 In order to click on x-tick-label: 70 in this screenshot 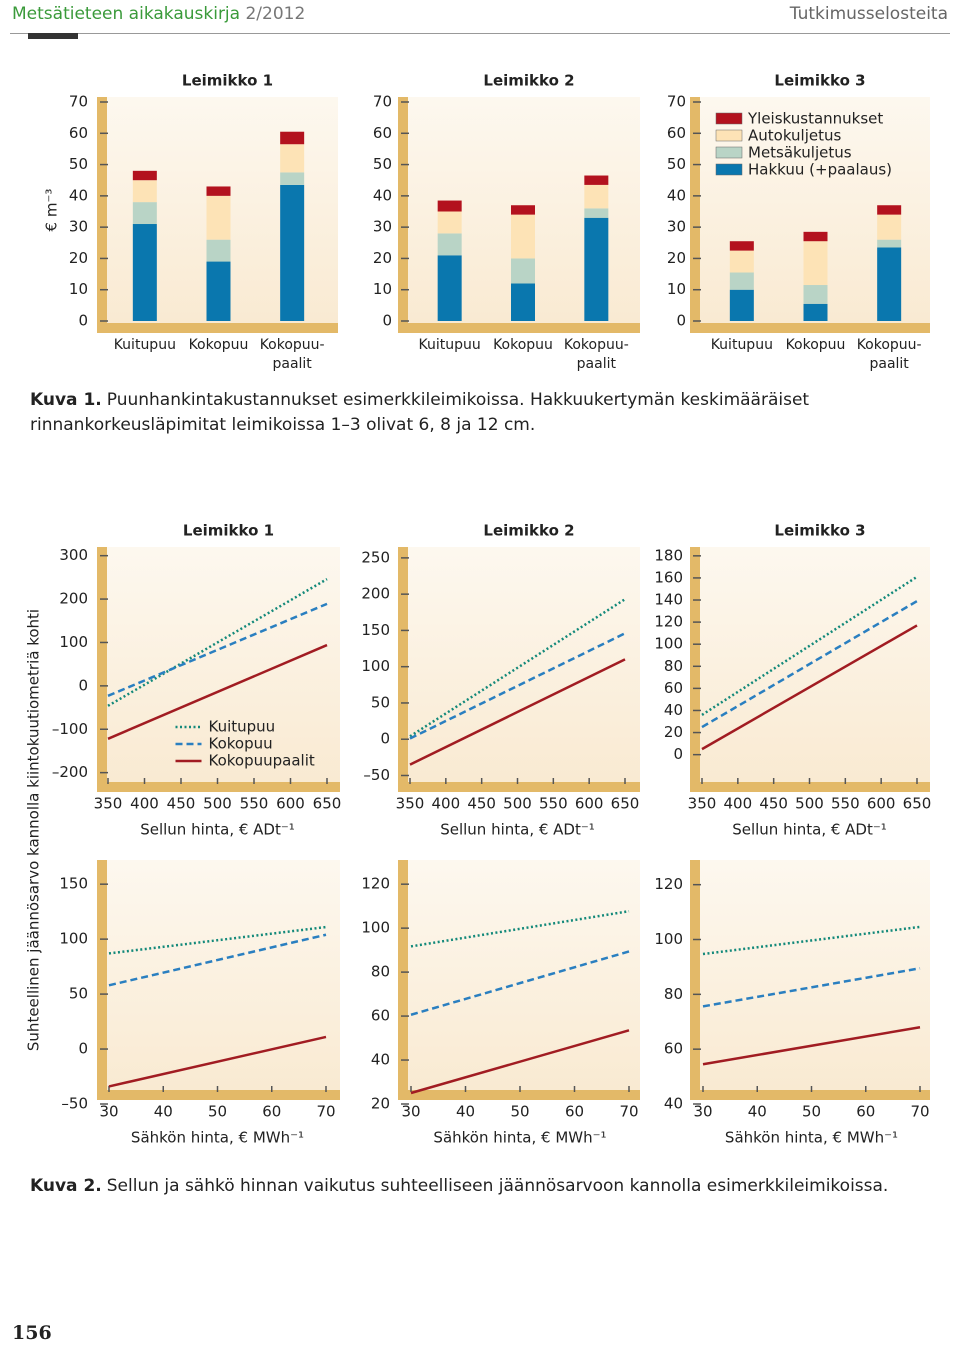, I will do `click(919, 1112)`.